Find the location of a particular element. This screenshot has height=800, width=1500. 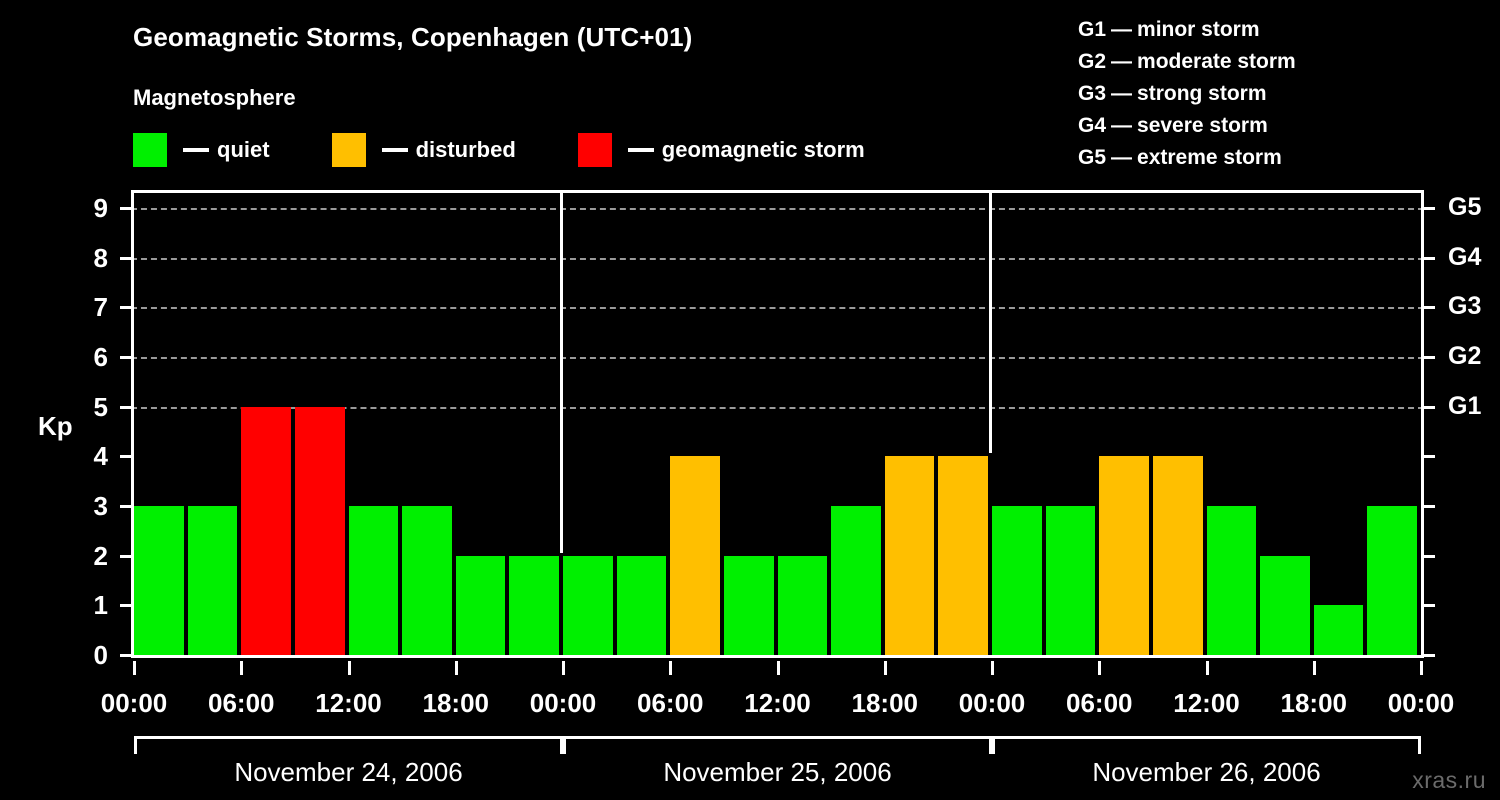

y-axis-title: Kp is located at coordinates (55, 426).